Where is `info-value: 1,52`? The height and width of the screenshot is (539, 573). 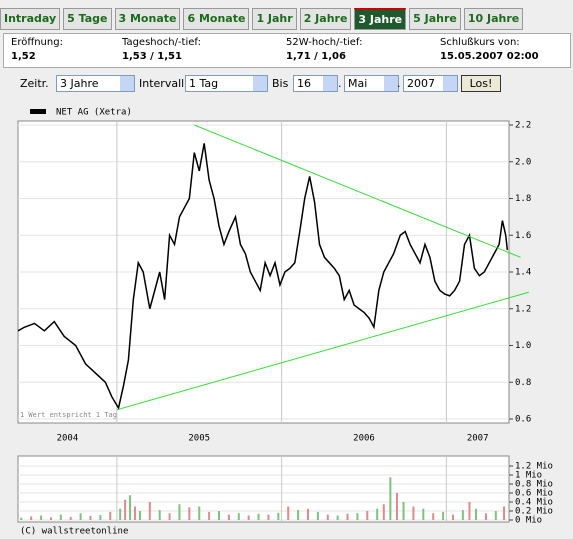 info-value: 1,52 is located at coordinates (23, 56).